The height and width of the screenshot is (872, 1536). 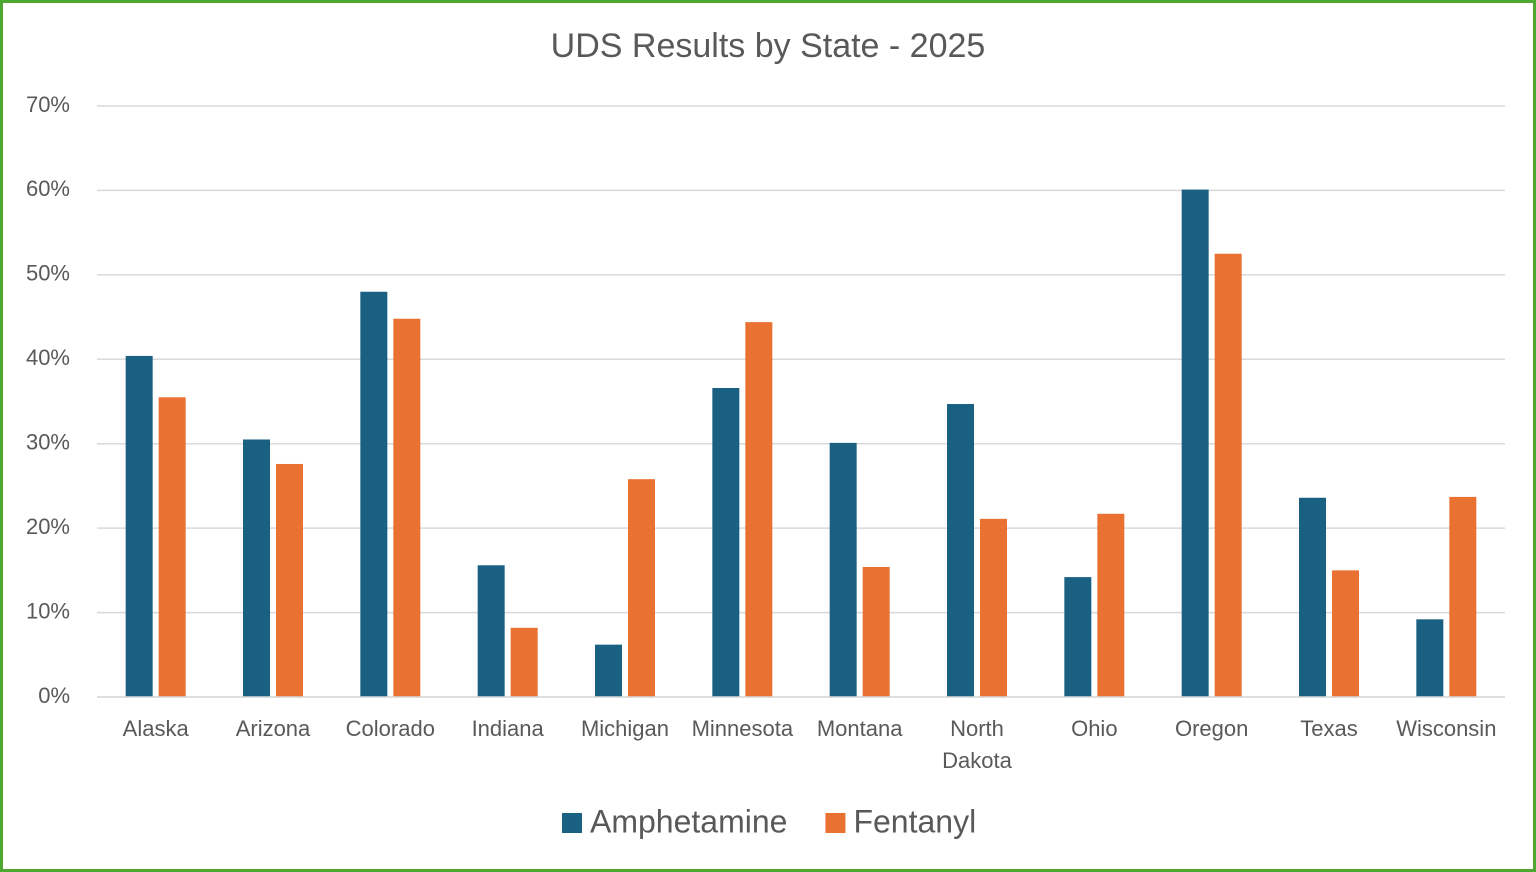 I want to click on x-tick-label: Minnesota, so click(x=742, y=728).